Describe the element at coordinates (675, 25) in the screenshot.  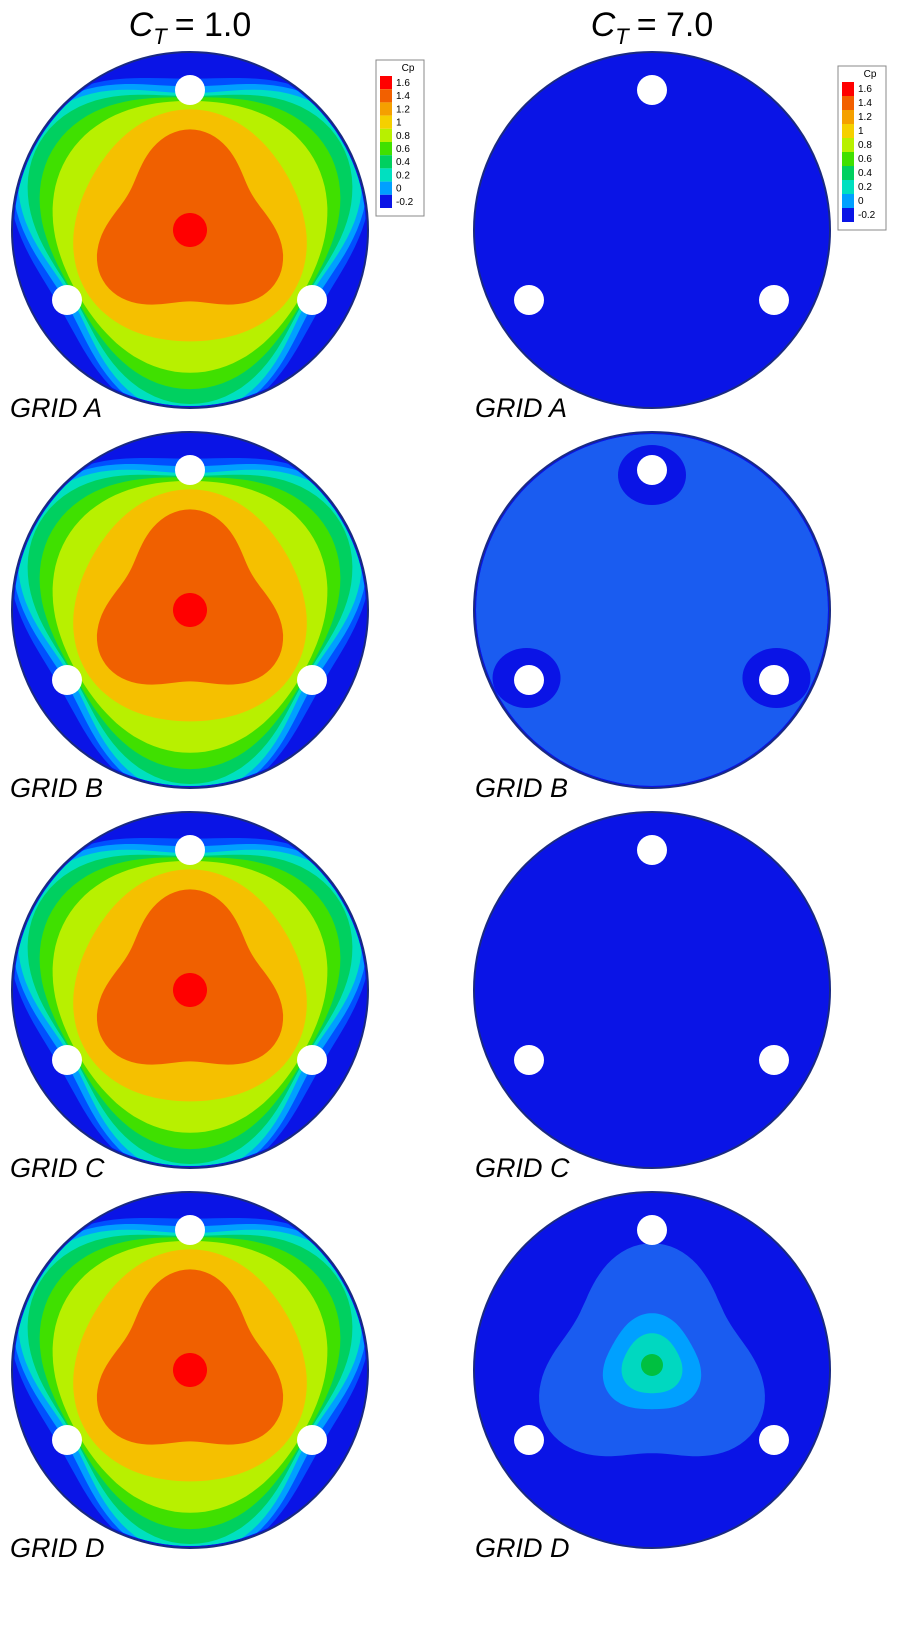
I see `title-value: = 7.0` at that location.